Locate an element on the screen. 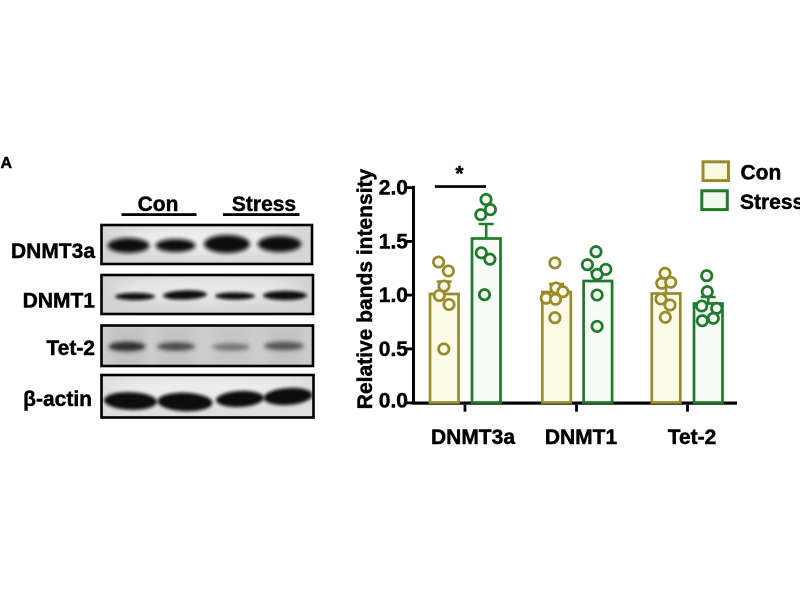 This screenshot has height=600, width=800. svg-text: 1.0 is located at coordinates (393, 295).